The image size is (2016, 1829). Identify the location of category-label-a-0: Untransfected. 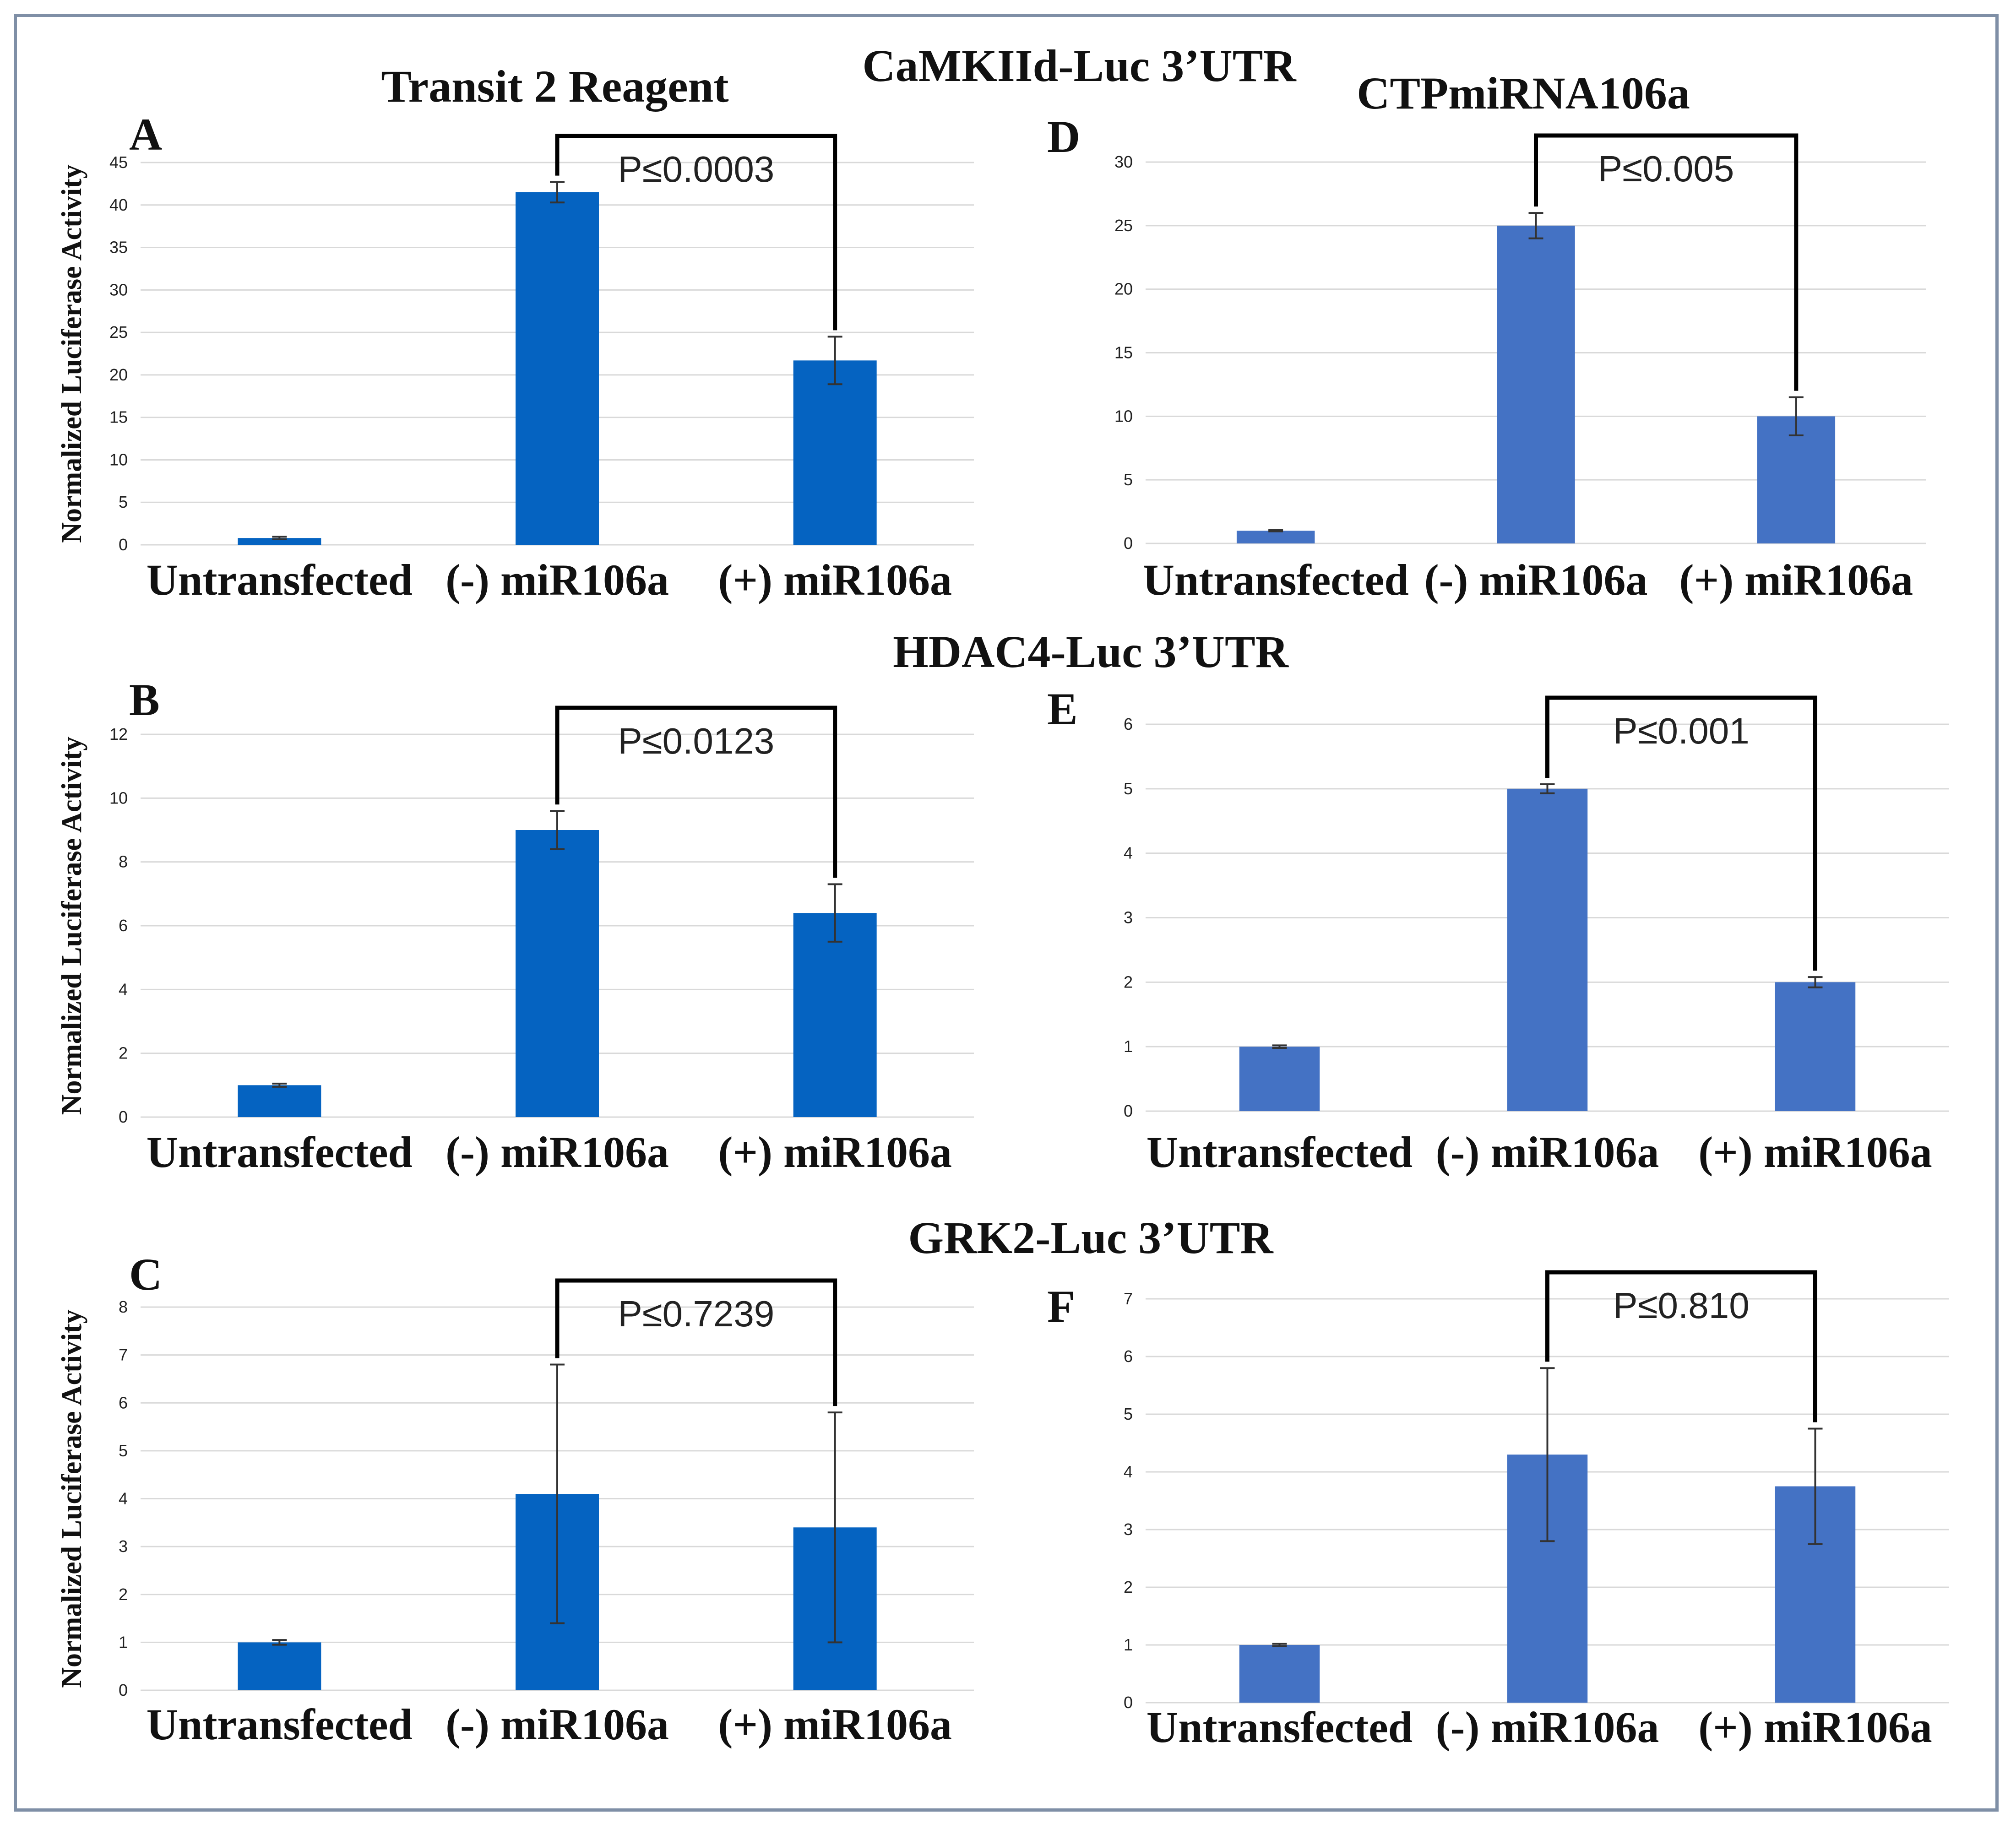
(280, 579).